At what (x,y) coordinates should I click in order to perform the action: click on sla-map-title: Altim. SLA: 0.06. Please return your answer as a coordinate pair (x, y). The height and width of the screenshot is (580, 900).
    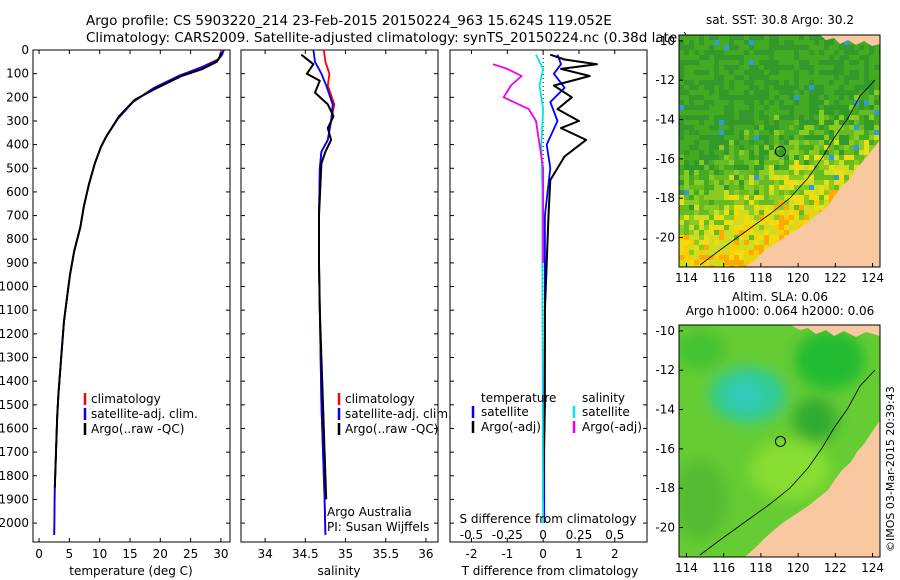
    Looking at the image, I should click on (780, 297).